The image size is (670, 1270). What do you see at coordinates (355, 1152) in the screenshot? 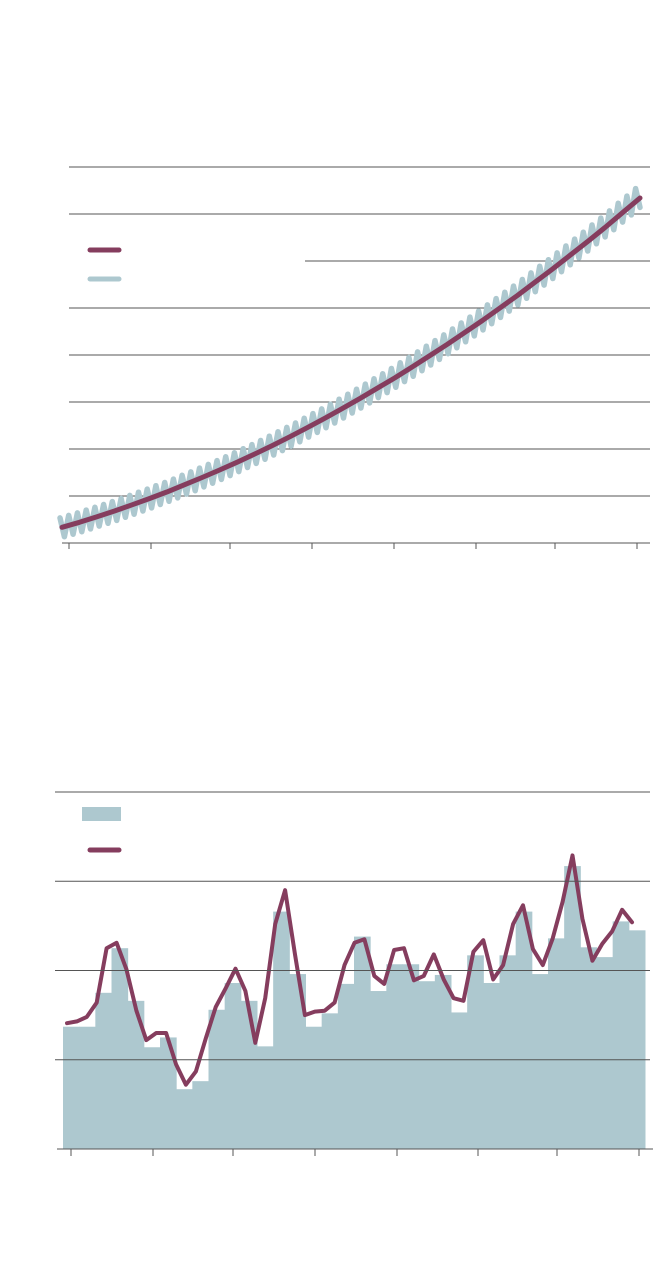
I see `x-ticks-bottom` at bounding box center [355, 1152].